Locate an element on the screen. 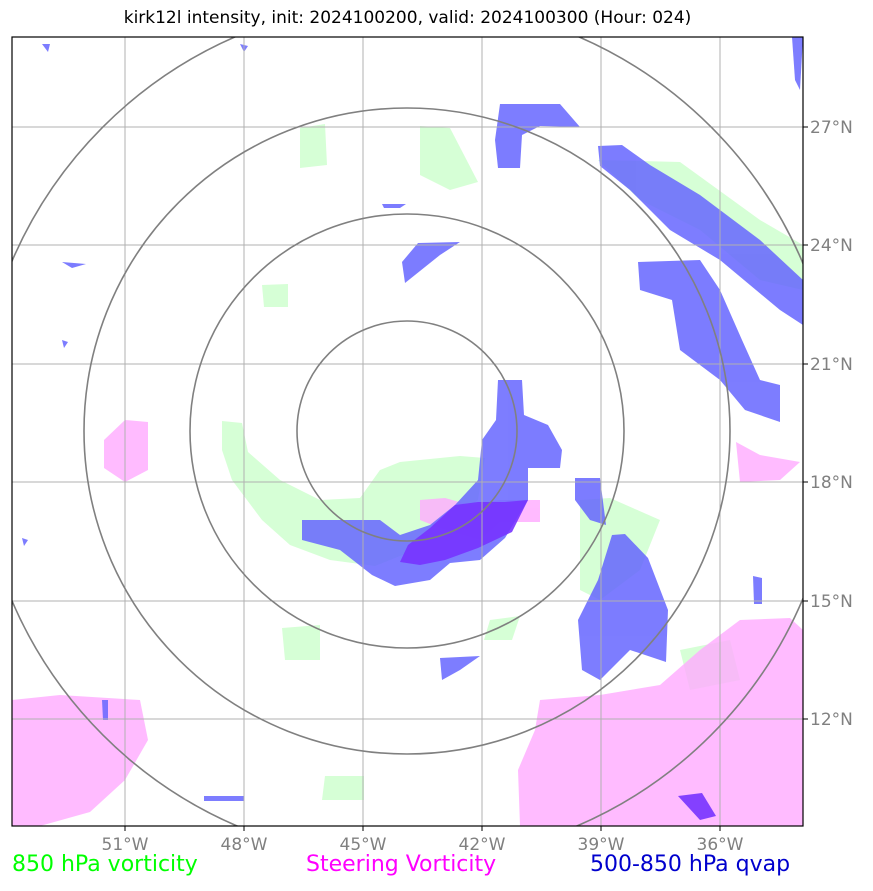 This screenshot has height=891, width=873. lat-label-24n: 24°N is located at coordinates (831, 246).